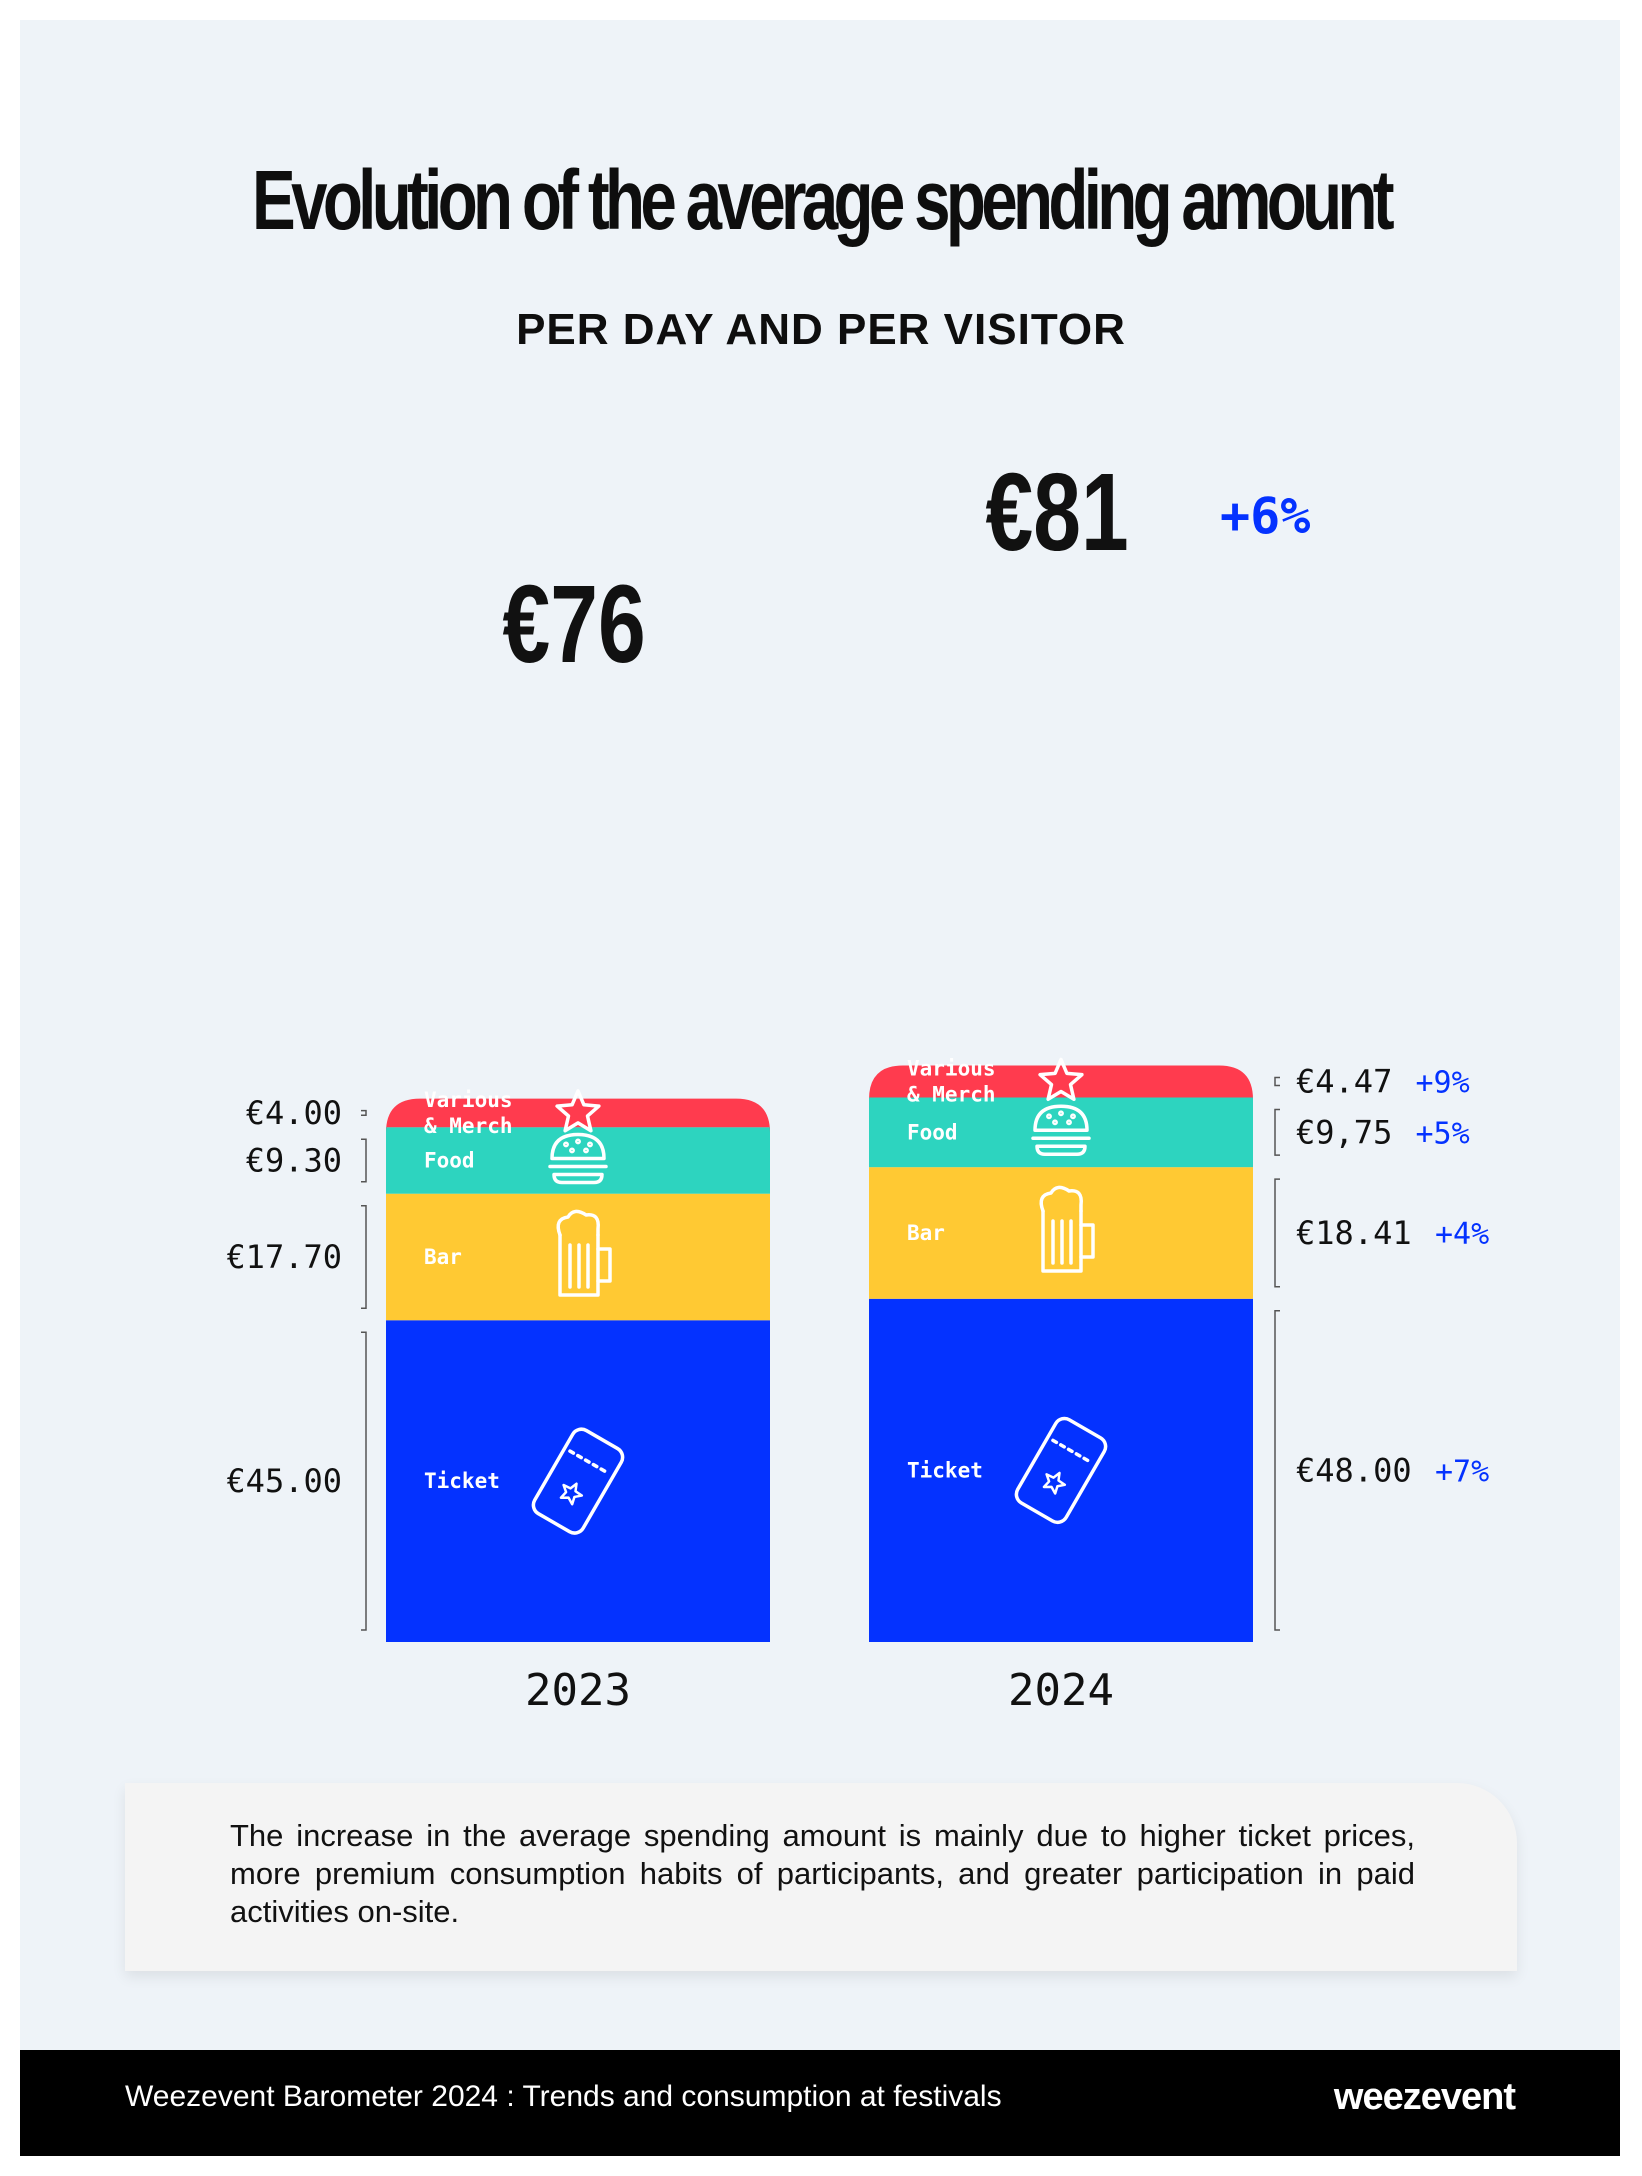 The height and width of the screenshot is (2176, 1642). What do you see at coordinates (823, 200) in the screenshot?
I see `chart-title: Evolution of the average spending amount` at bounding box center [823, 200].